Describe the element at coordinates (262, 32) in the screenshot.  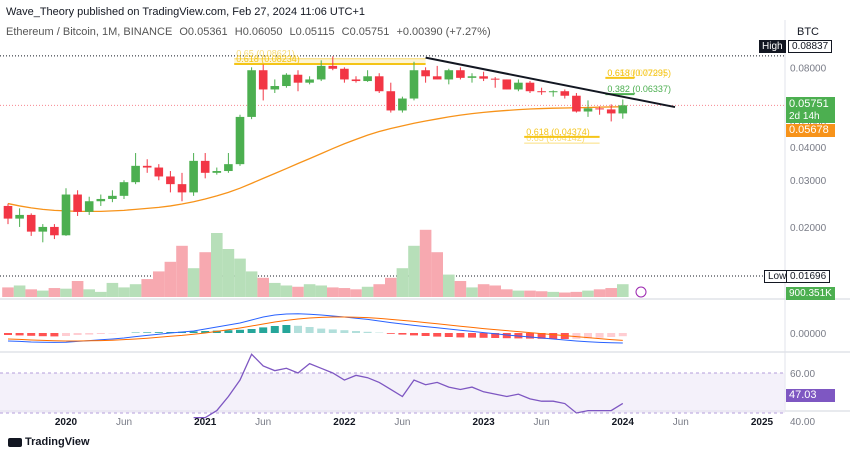
I see `ohlc-high: 0.06050` at that location.